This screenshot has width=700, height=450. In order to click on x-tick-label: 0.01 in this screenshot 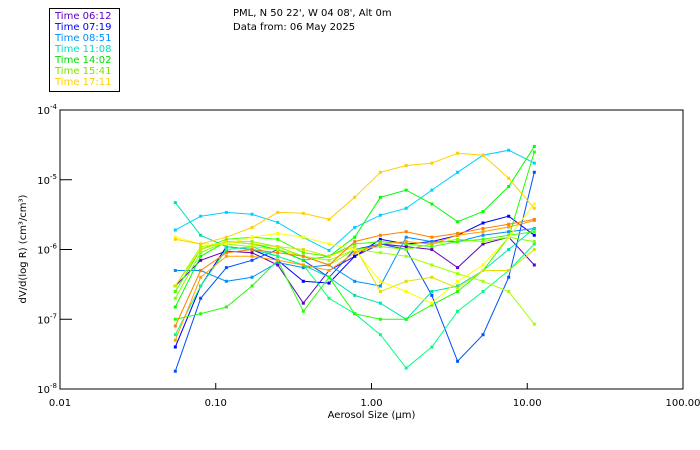, I will do `click(60, 403)`.